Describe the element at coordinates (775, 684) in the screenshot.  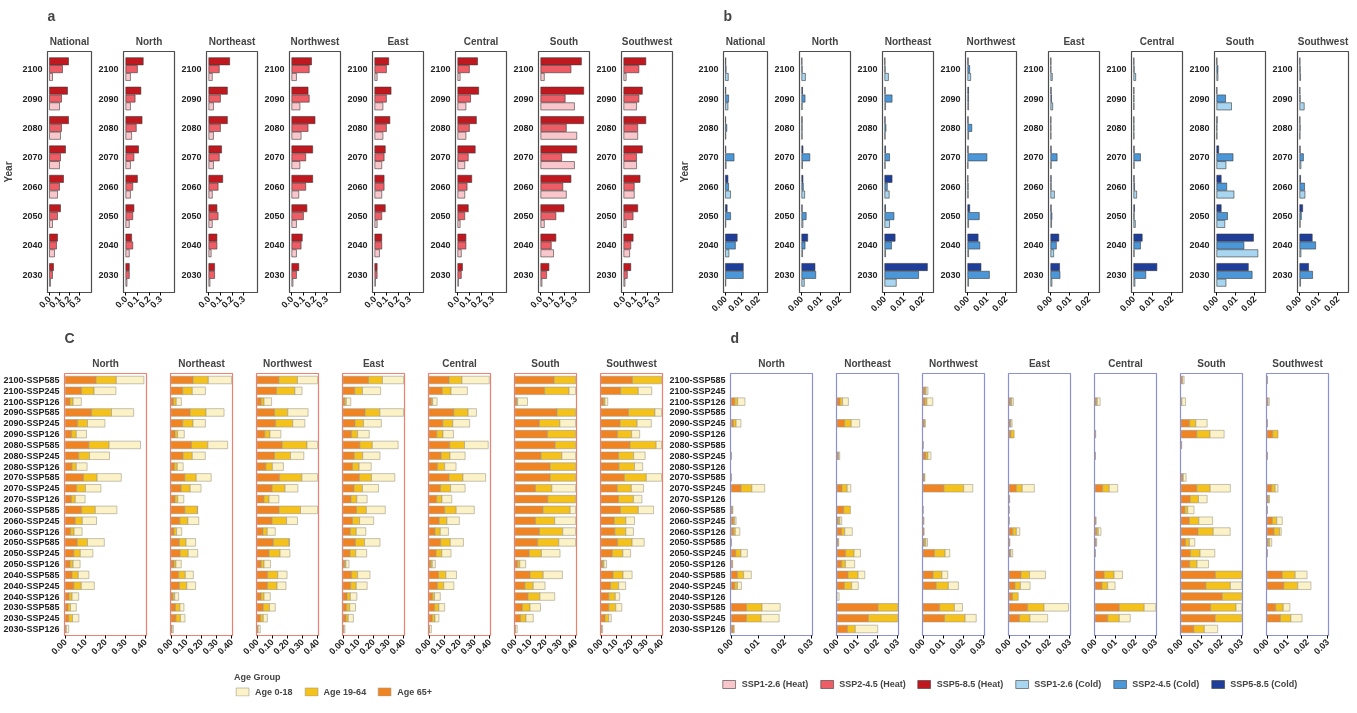
I see `legend-label: SSP1-2.6 (Heat)` at that location.